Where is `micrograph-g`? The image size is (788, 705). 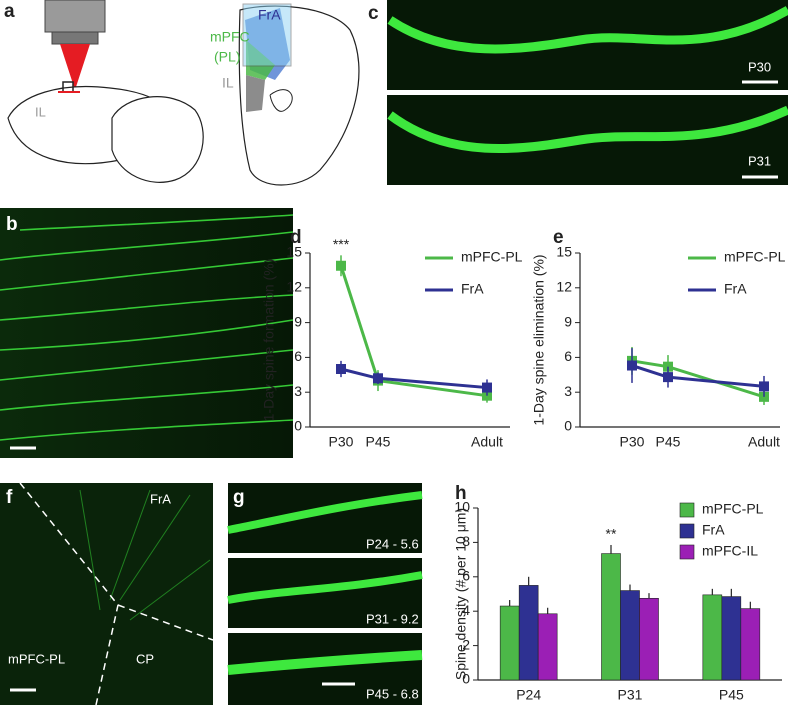
micrograph-g is located at coordinates (325, 594).